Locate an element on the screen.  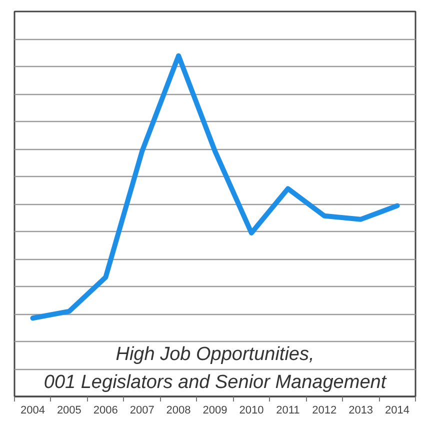
text: 001 Legislators and Senior Management is located at coordinates (215, 383).